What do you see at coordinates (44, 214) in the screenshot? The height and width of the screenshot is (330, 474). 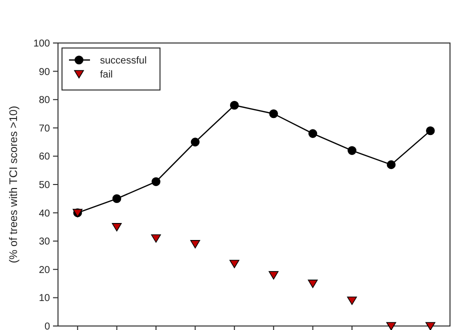 I see `y-tick-label: 40` at bounding box center [44, 214].